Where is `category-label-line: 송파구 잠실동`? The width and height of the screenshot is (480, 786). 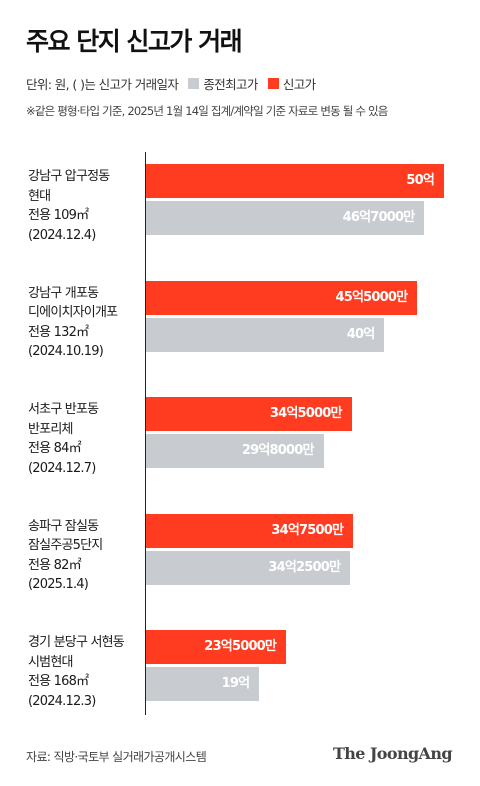 category-label-line: 송파구 잠실동 is located at coordinates (63, 526).